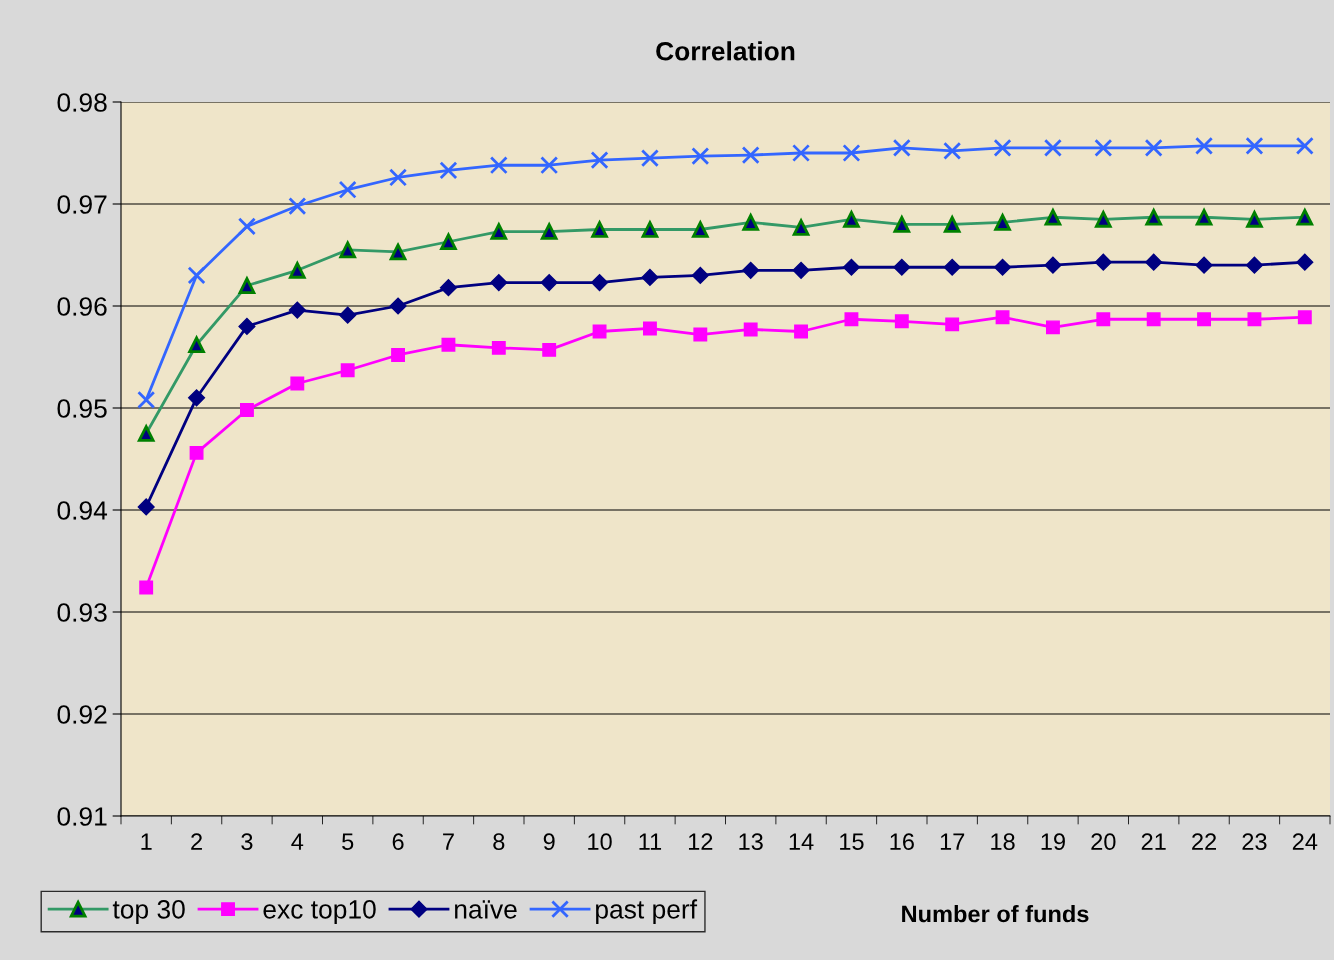  I want to click on x-tick-label: 19, so click(1053, 842).